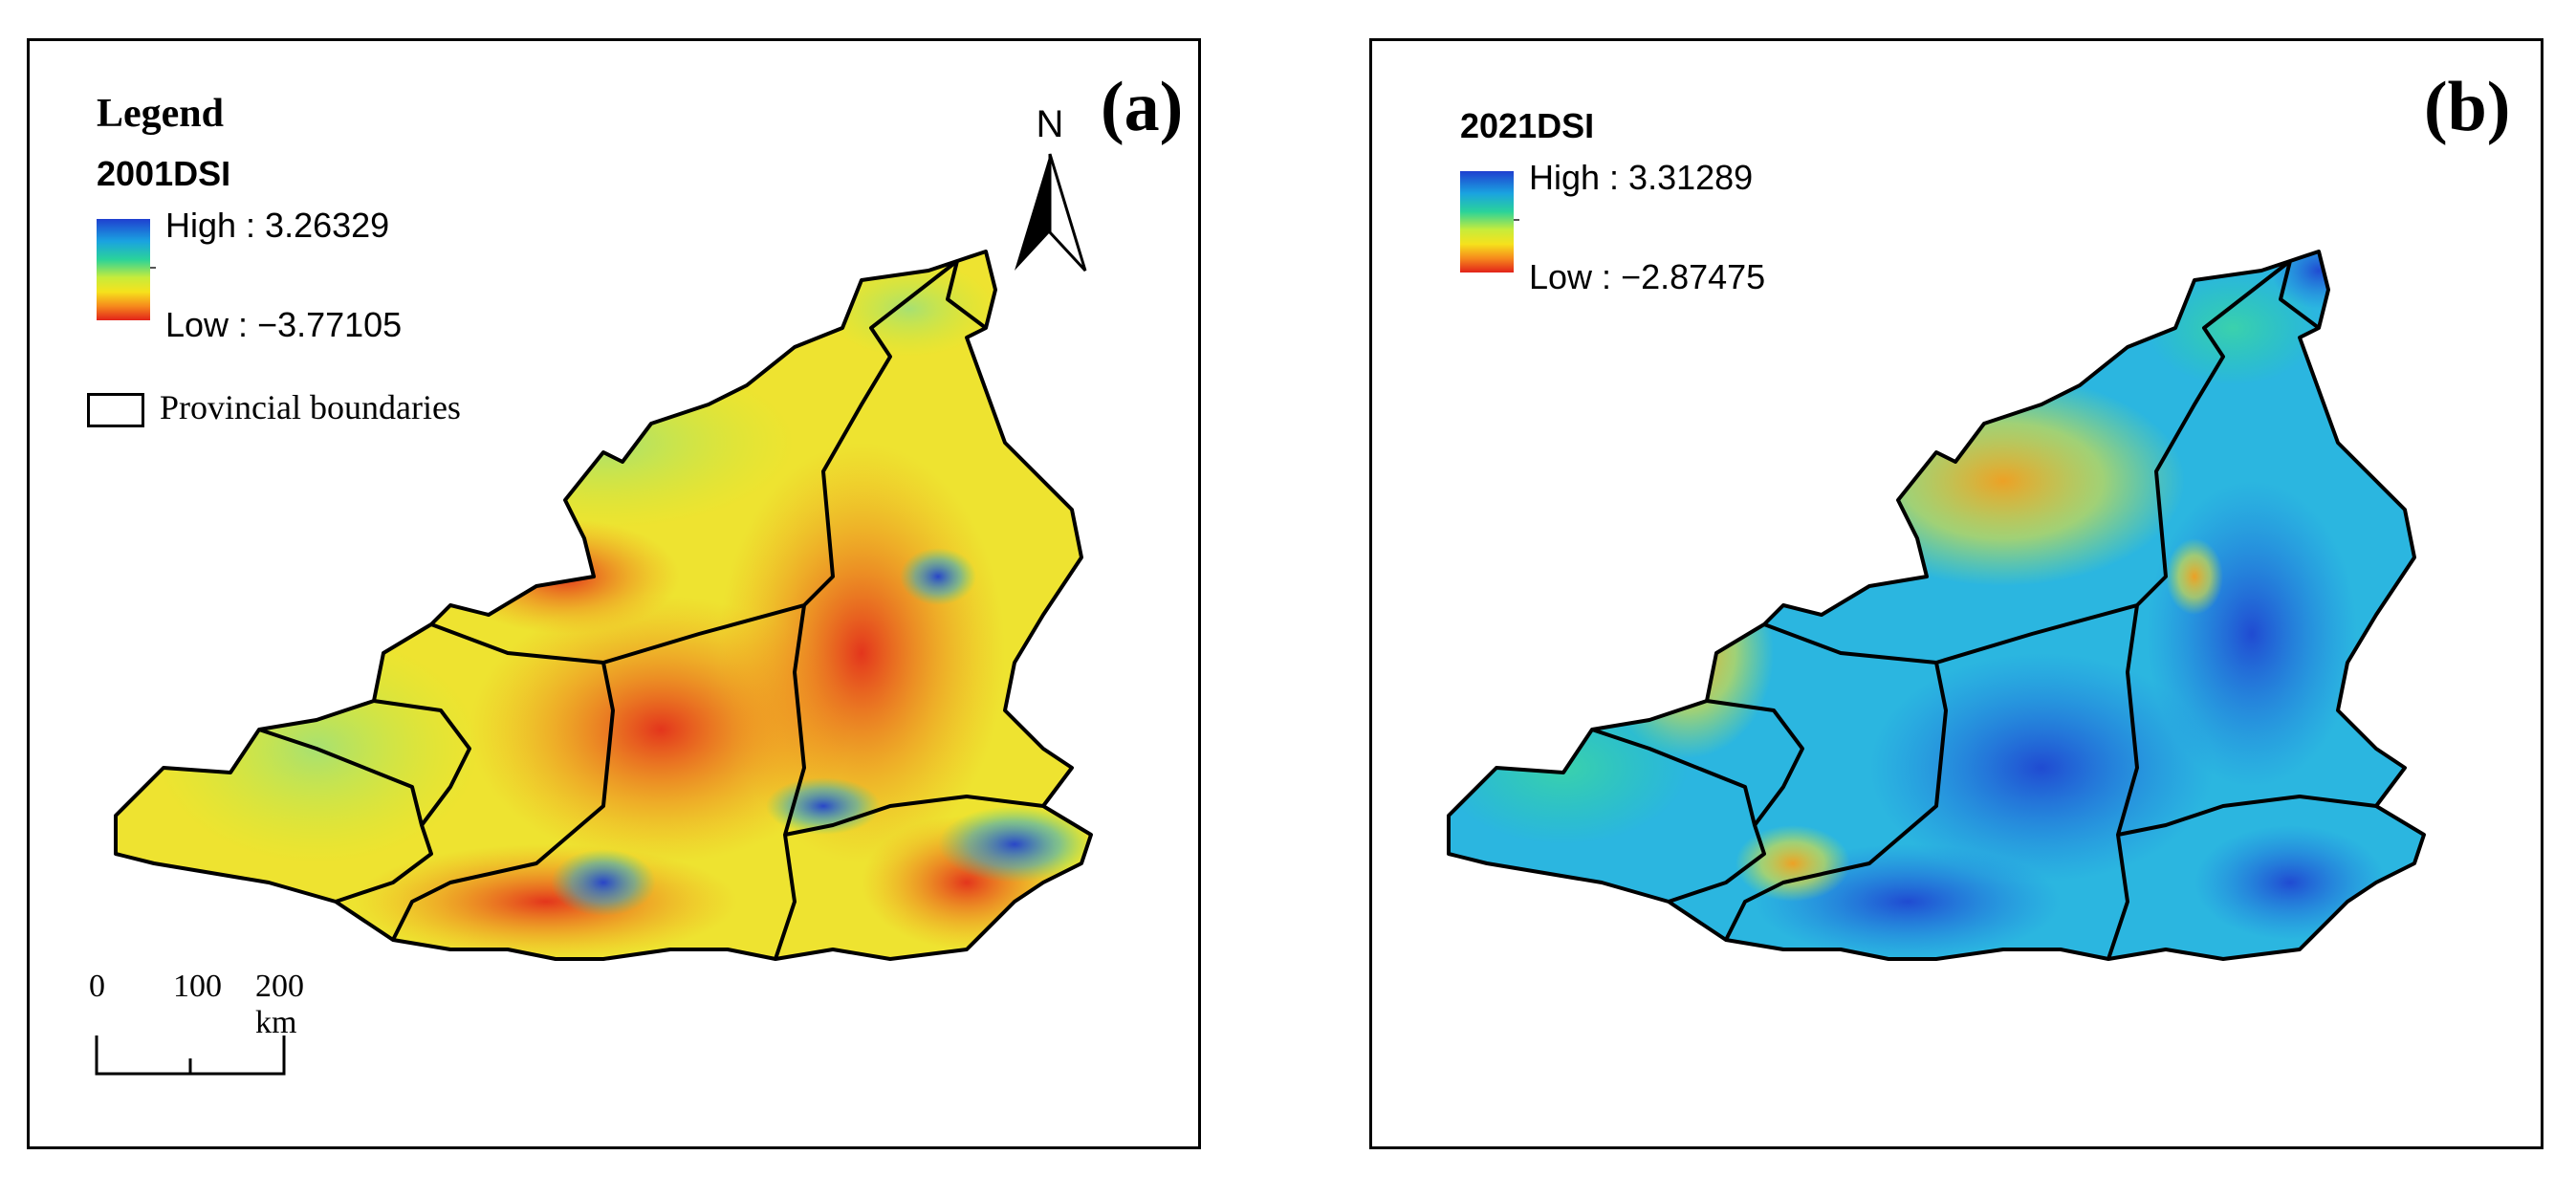  I want to click on boundary-legend-label: Provincial boundaries, so click(310, 407).